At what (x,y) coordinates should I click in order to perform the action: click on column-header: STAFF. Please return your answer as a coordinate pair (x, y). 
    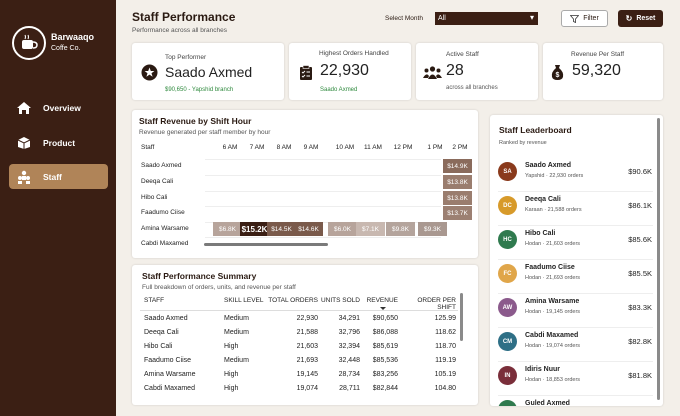
    Looking at the image, I should click on (154, 300).